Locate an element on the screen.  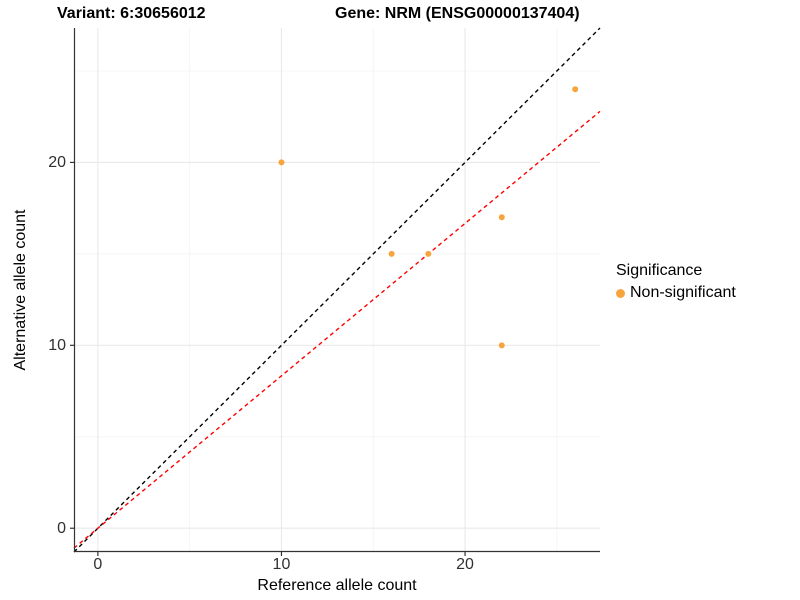
y-tick-label: 10 is located at coordinates (57, 345).